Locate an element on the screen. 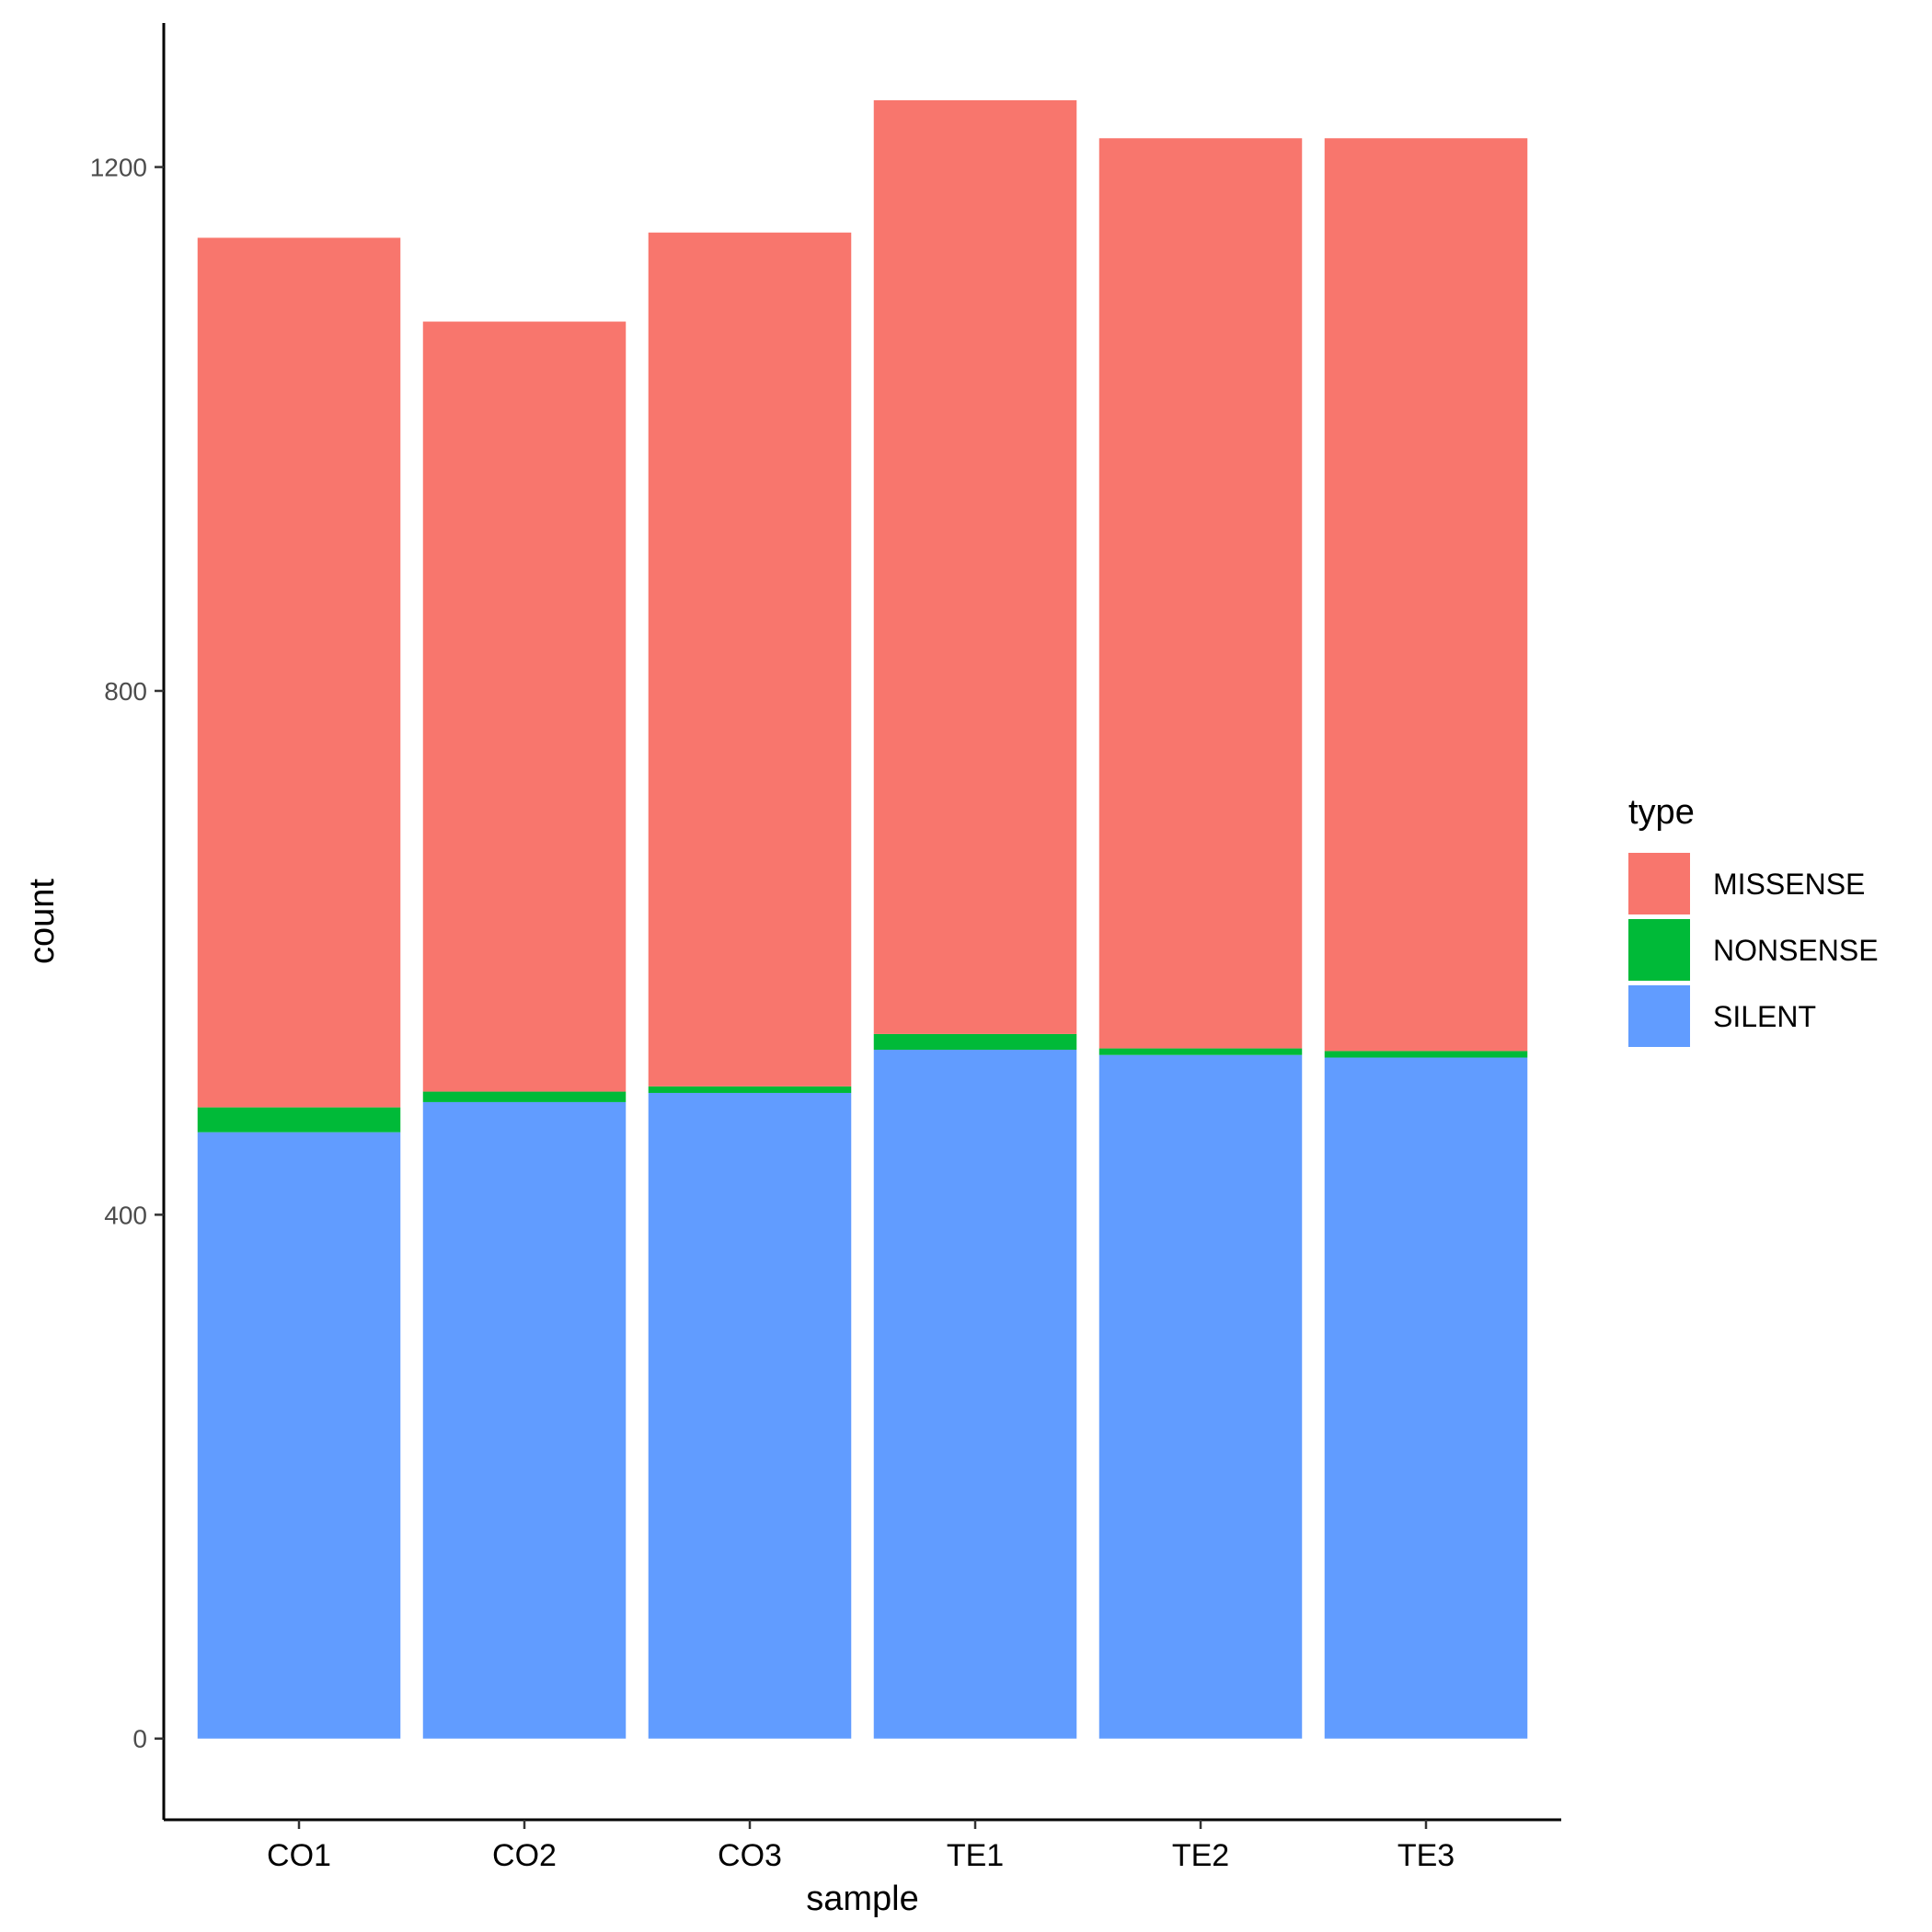  bar-co1-nonsense is located at coordinates (299, 1120).